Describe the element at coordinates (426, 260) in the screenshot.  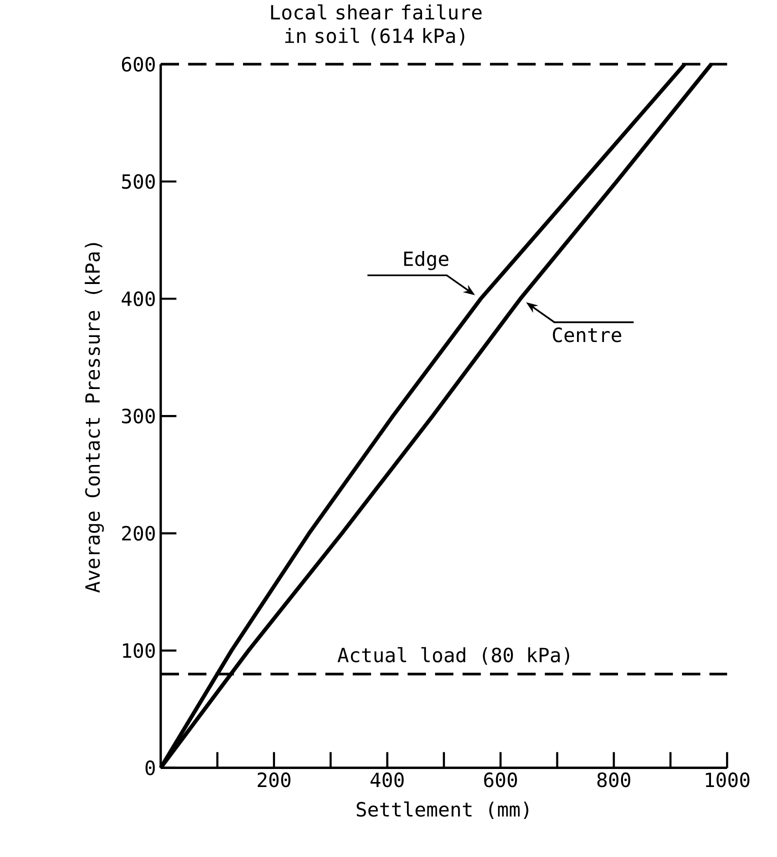
I see `text: Edge` at that location.